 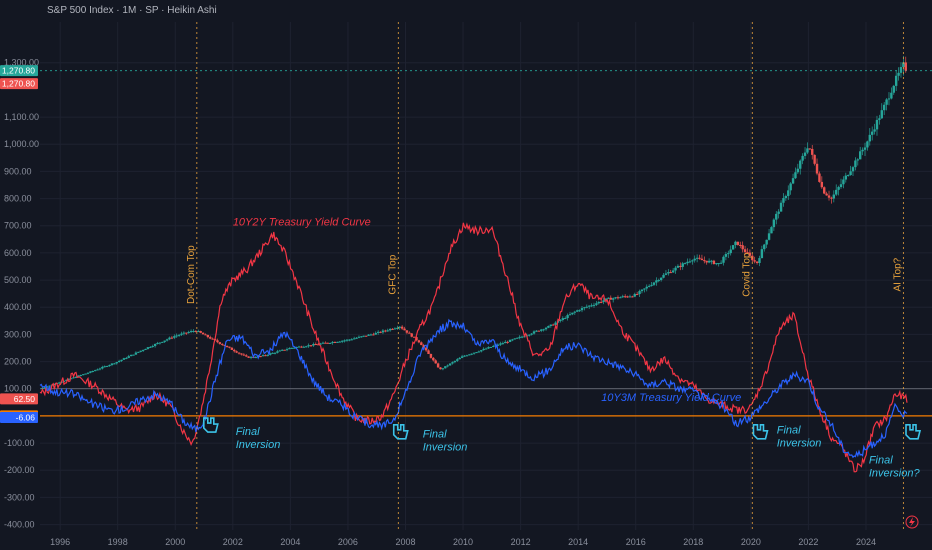 What do you see at coordinates (912, 522) in the screenshot?
I see `lightning-icon-bolt` at bounding box center [912, 522].